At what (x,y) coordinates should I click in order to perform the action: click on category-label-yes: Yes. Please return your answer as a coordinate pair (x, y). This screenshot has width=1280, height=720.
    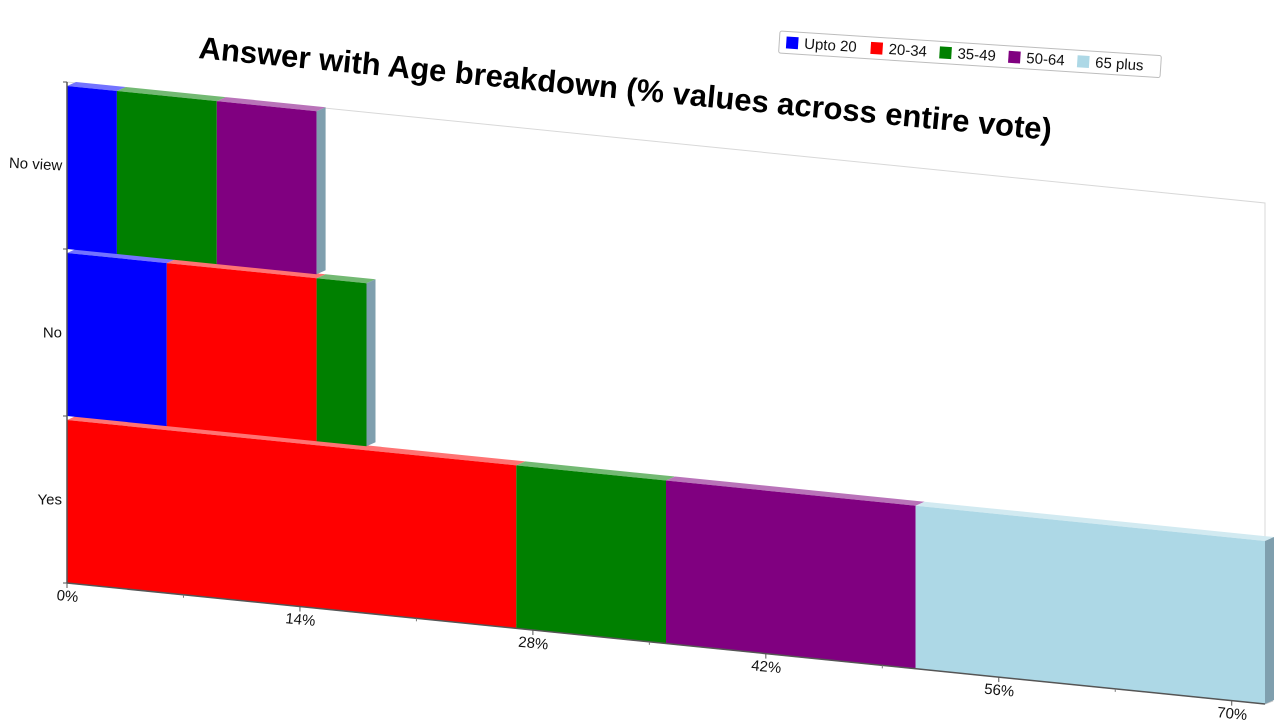
    Looking at the image, I should click on (50, 500).